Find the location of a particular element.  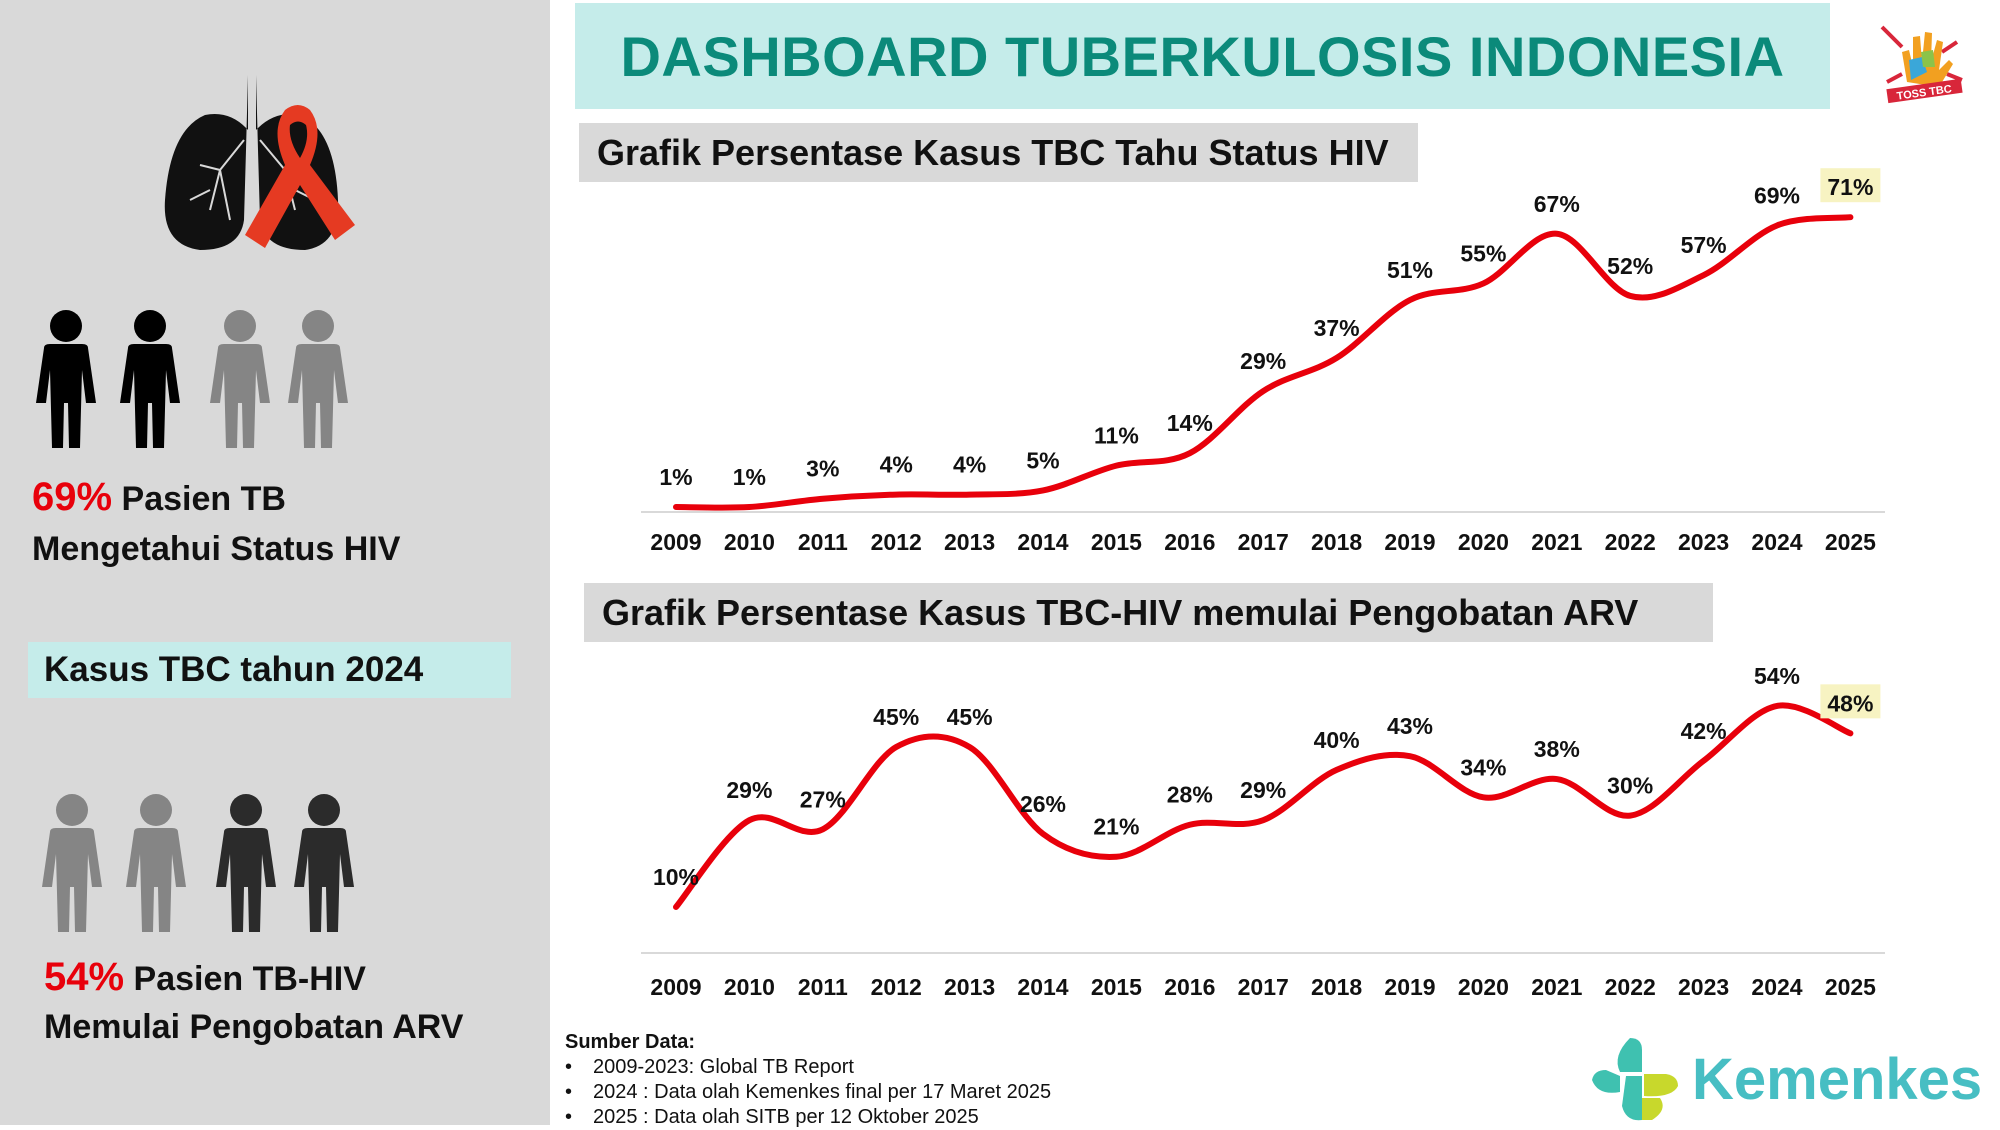

data-label: 37% is located at coordinates (1337, 328).